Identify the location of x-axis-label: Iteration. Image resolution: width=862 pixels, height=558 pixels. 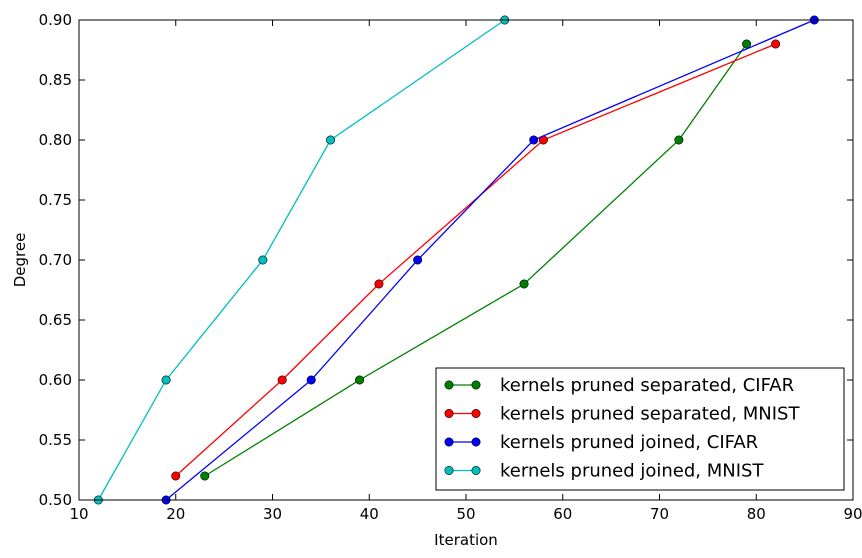
(466, 540).